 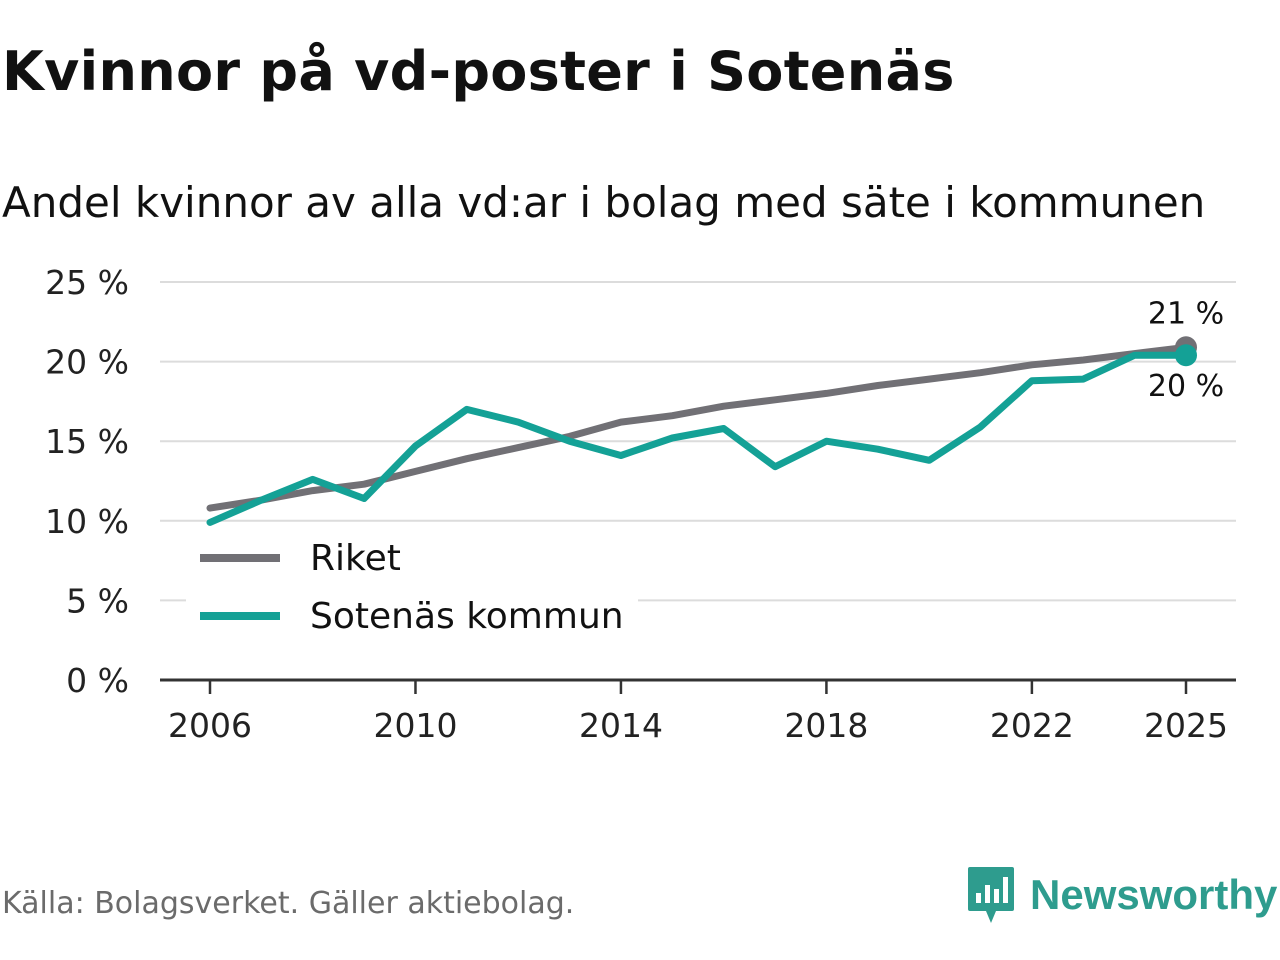 What do you see at coordinates (87, 521) in the screenshot?
I see `y-tick-label: 10 %` at bounding box center [87, 521].